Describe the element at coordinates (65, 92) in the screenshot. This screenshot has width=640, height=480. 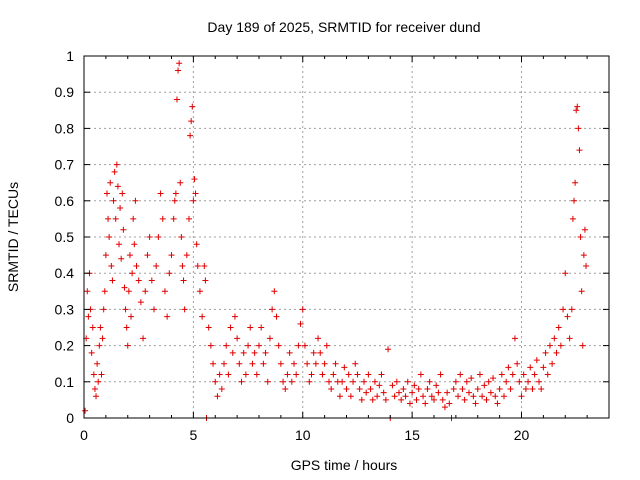
I see `y-tick-label: 0.9` at that location.